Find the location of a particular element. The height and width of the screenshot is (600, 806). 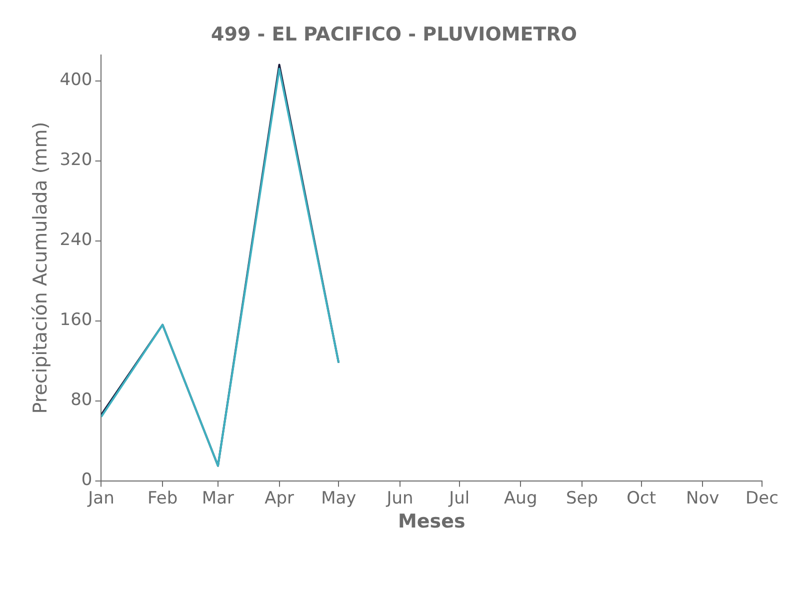

y-tick-label: 320 is located at coordinates (76, 160).